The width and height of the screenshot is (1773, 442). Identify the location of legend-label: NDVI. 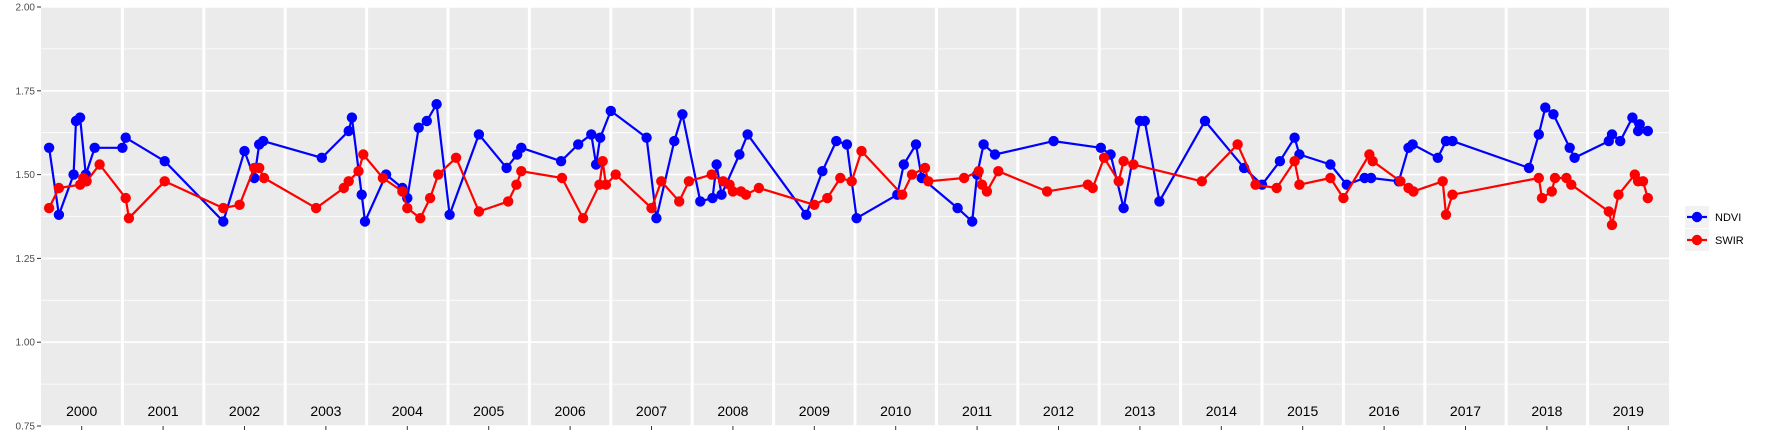
(1728, 218).